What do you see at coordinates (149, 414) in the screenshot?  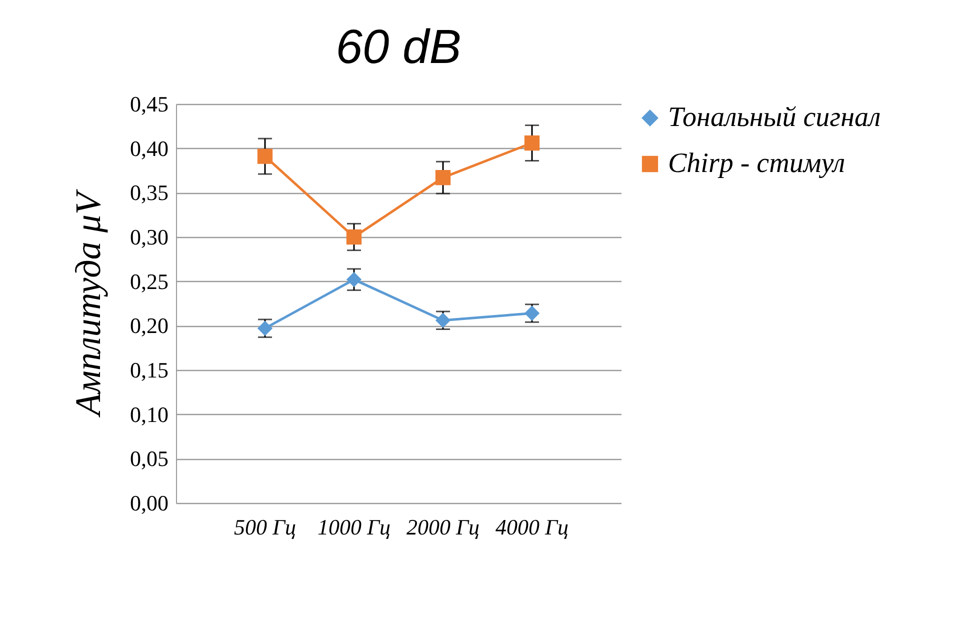 I see `y-tick-label: 0,10` at bounding box center [149, 414].